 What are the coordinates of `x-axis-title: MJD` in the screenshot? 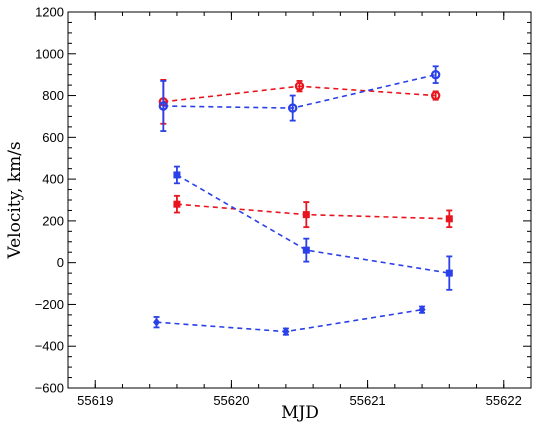 It's located at (300, 413).